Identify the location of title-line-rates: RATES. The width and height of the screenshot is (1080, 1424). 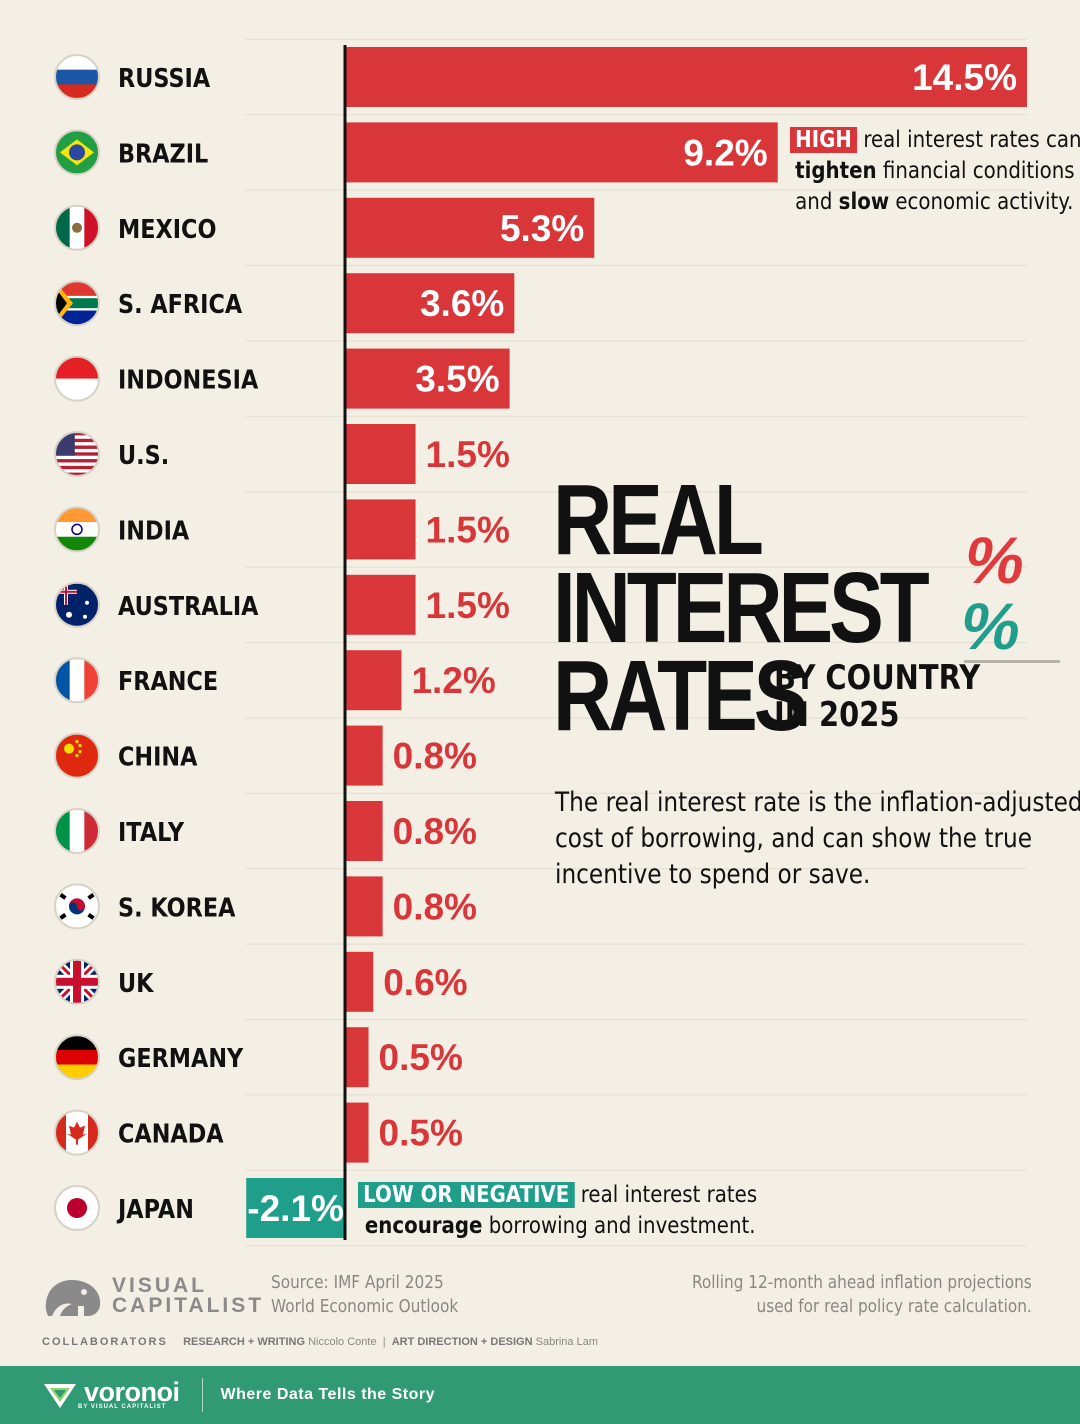
(680, 696).